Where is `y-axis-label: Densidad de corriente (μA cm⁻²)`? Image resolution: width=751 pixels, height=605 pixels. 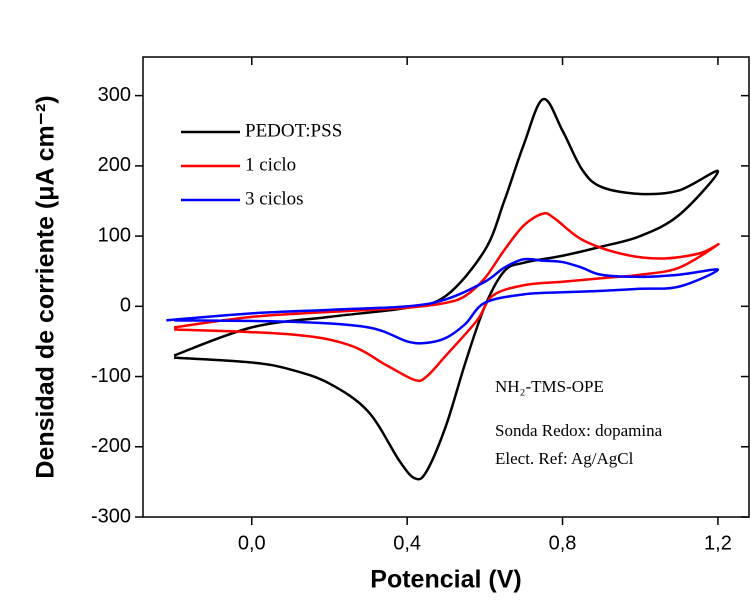
y-axis-label: Densidad de corriente (μA cm⁻²) is located at coordinates (46, 286).